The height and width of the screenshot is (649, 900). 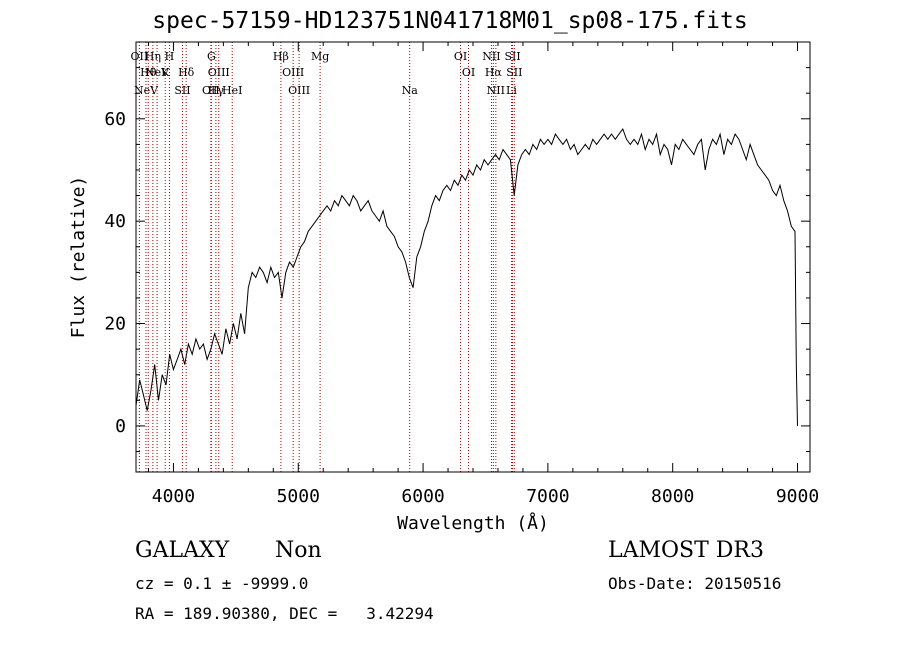 I want to click on emission-line-label: G, so click(x=211, y=56).